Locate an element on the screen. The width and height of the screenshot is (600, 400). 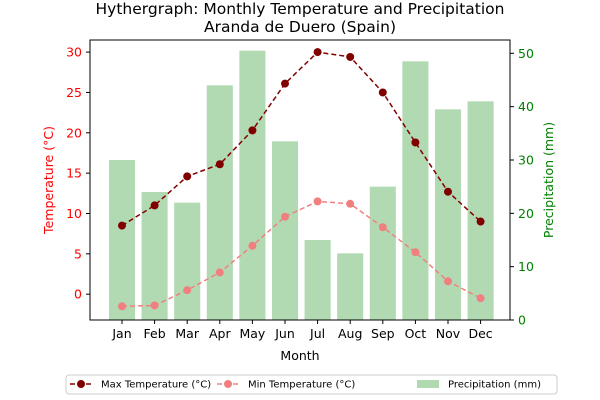
y-right-tick-label: 10 is located at coordinates (526, 266).